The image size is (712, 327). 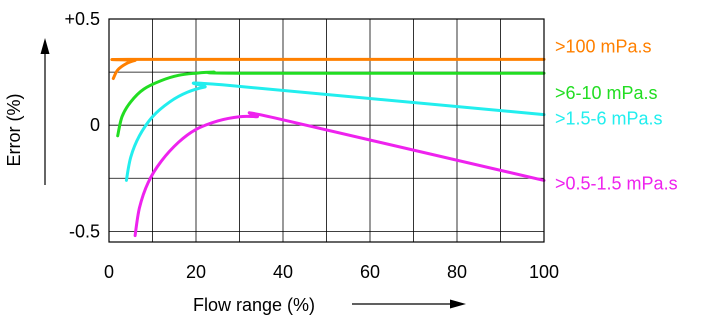 I want to click on x-tick-label: 0, so click(x=109, y=272).